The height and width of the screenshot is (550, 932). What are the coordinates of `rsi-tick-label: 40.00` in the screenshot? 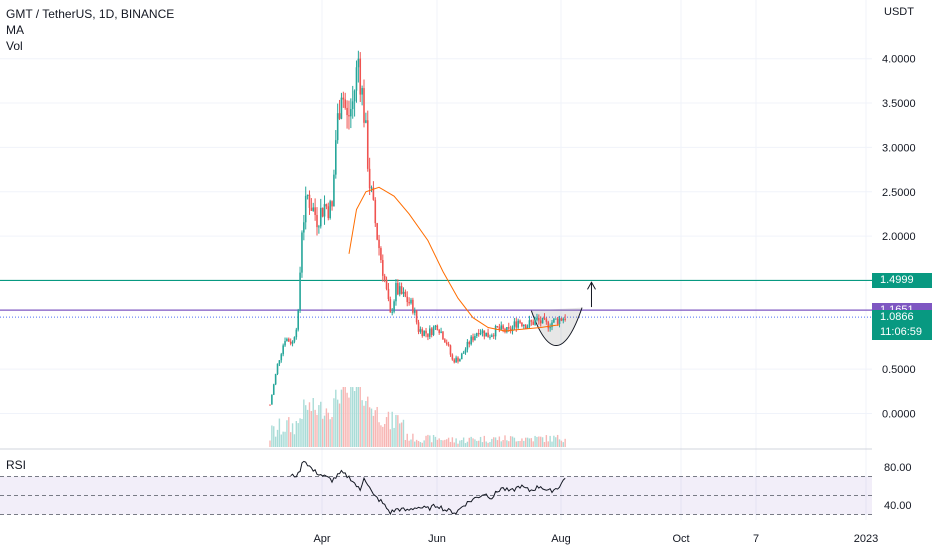 It's located at (898, 506).